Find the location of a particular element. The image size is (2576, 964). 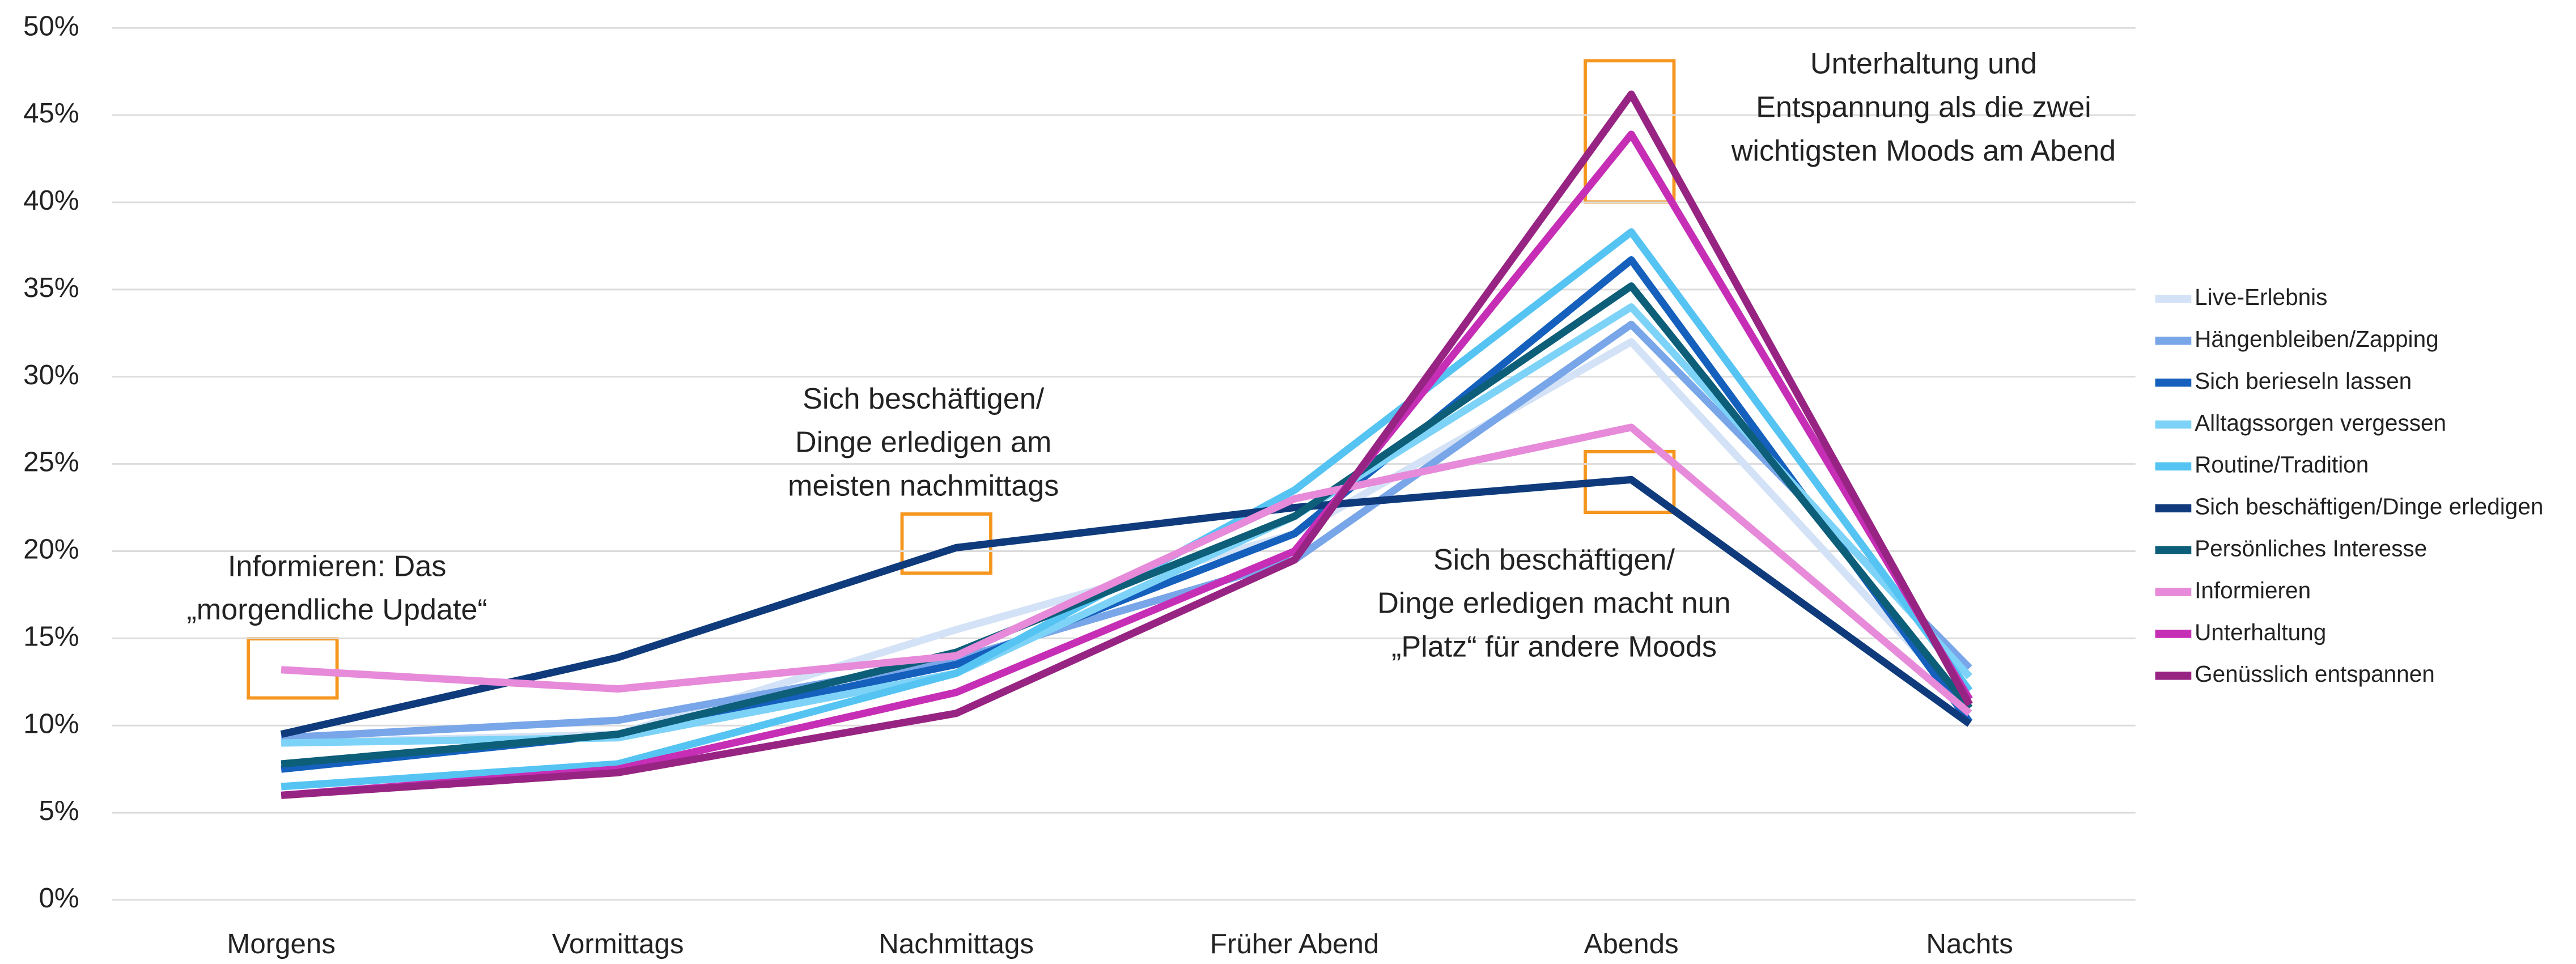

annotation: „Platz“ für andere Moods is located at coordinates (1554, 646).